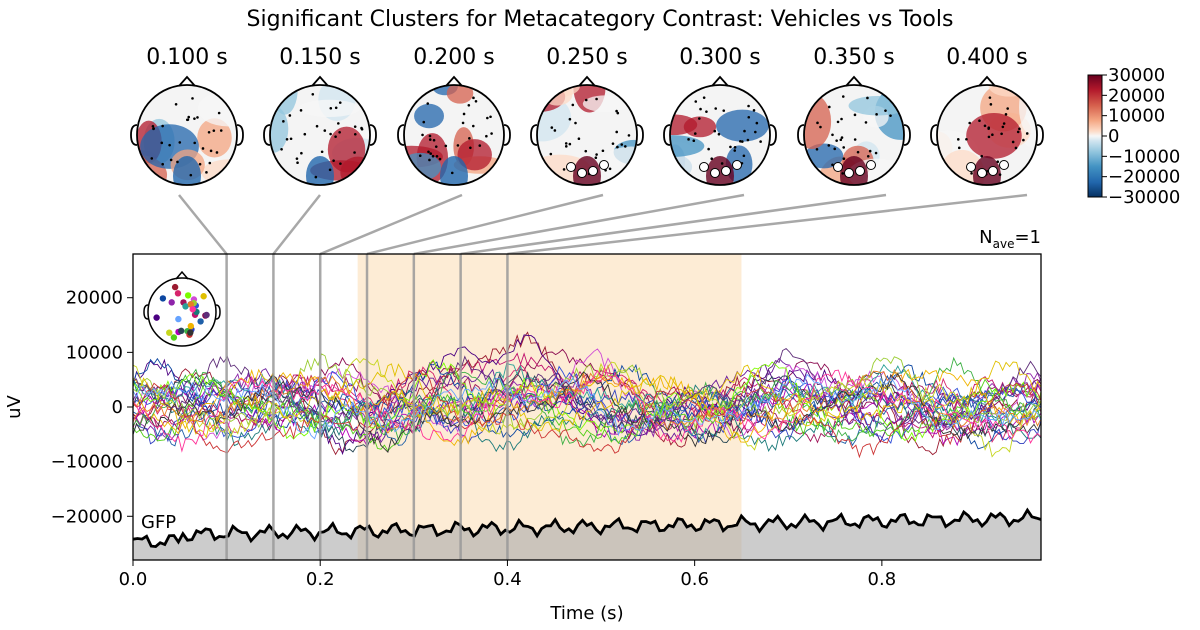 The height and width of the screenshot is (630, 1200). I want to click on legend-head-outline, so click(182, 312).